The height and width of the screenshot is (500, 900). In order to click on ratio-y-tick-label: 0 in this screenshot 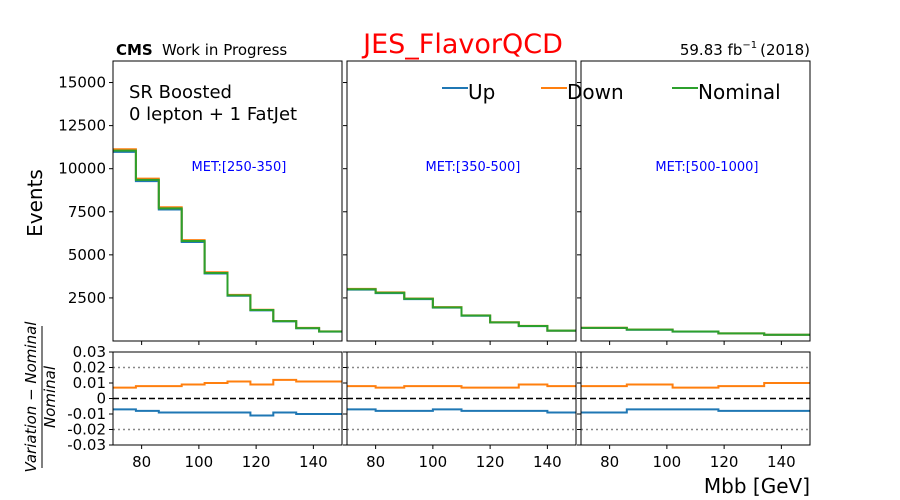, I will do `click(101, 399)`.